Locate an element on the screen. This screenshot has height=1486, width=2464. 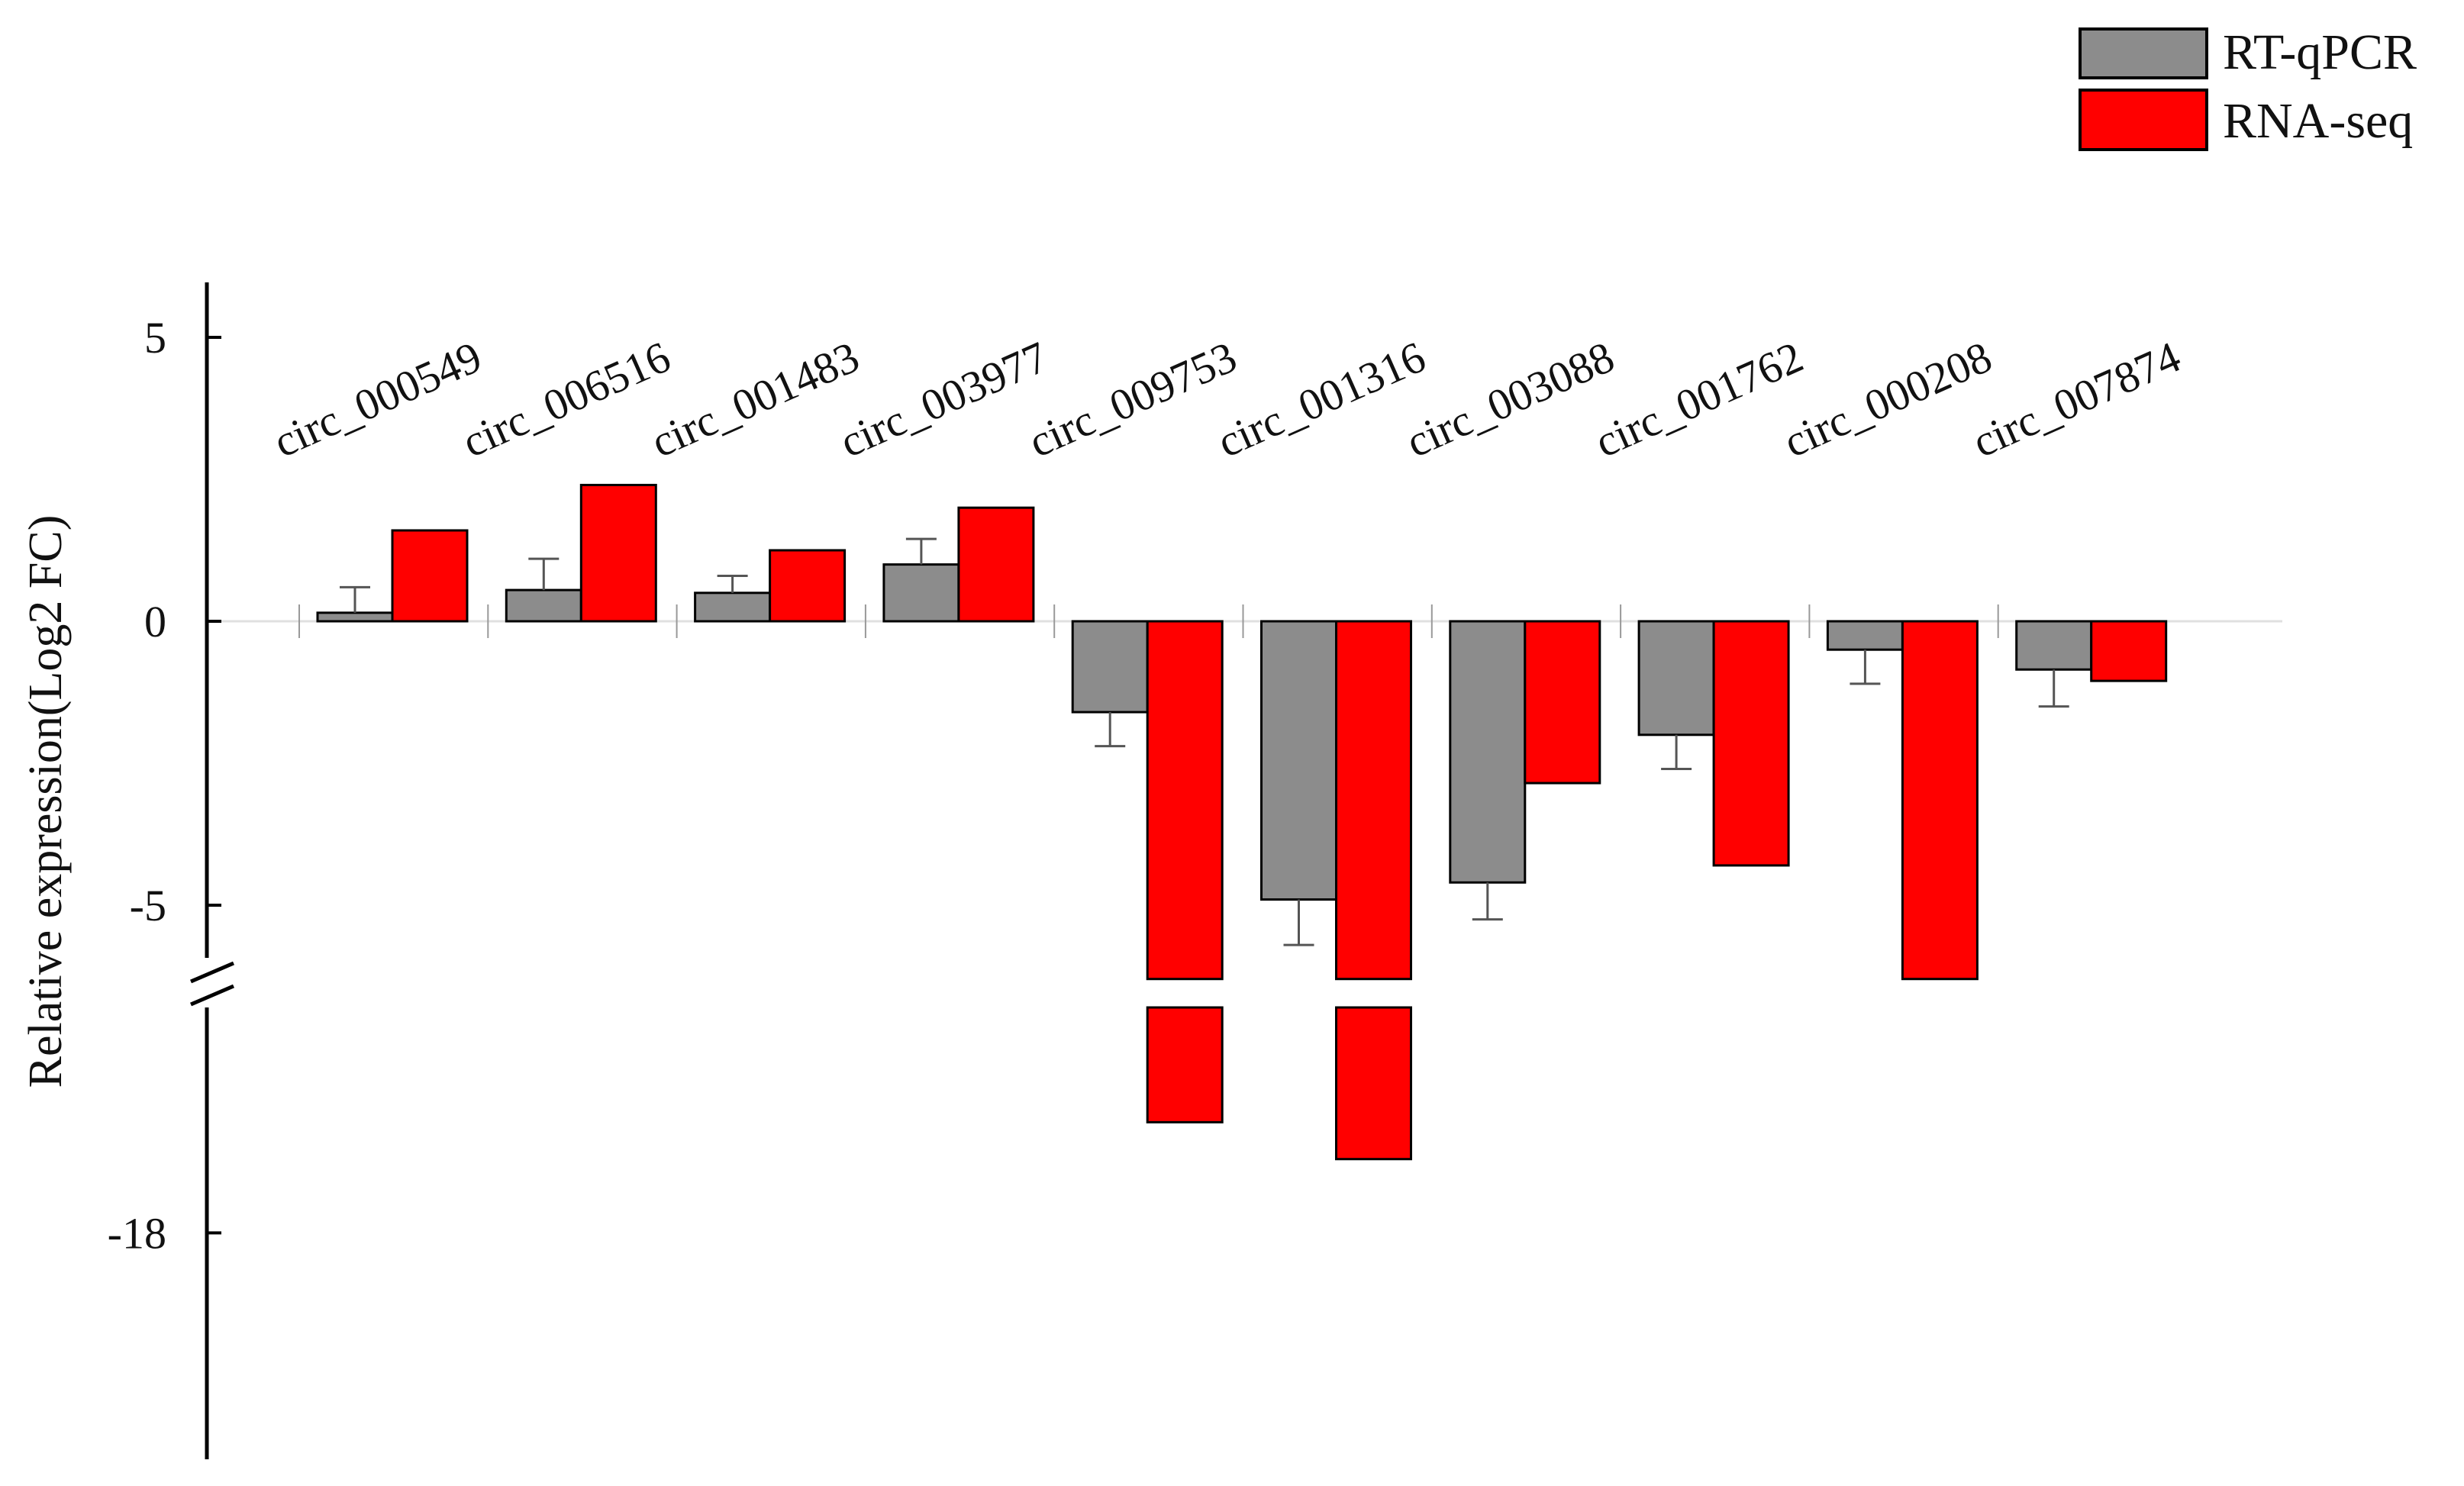
category-label: circ_000208 is located at coordinates (1887, 399).